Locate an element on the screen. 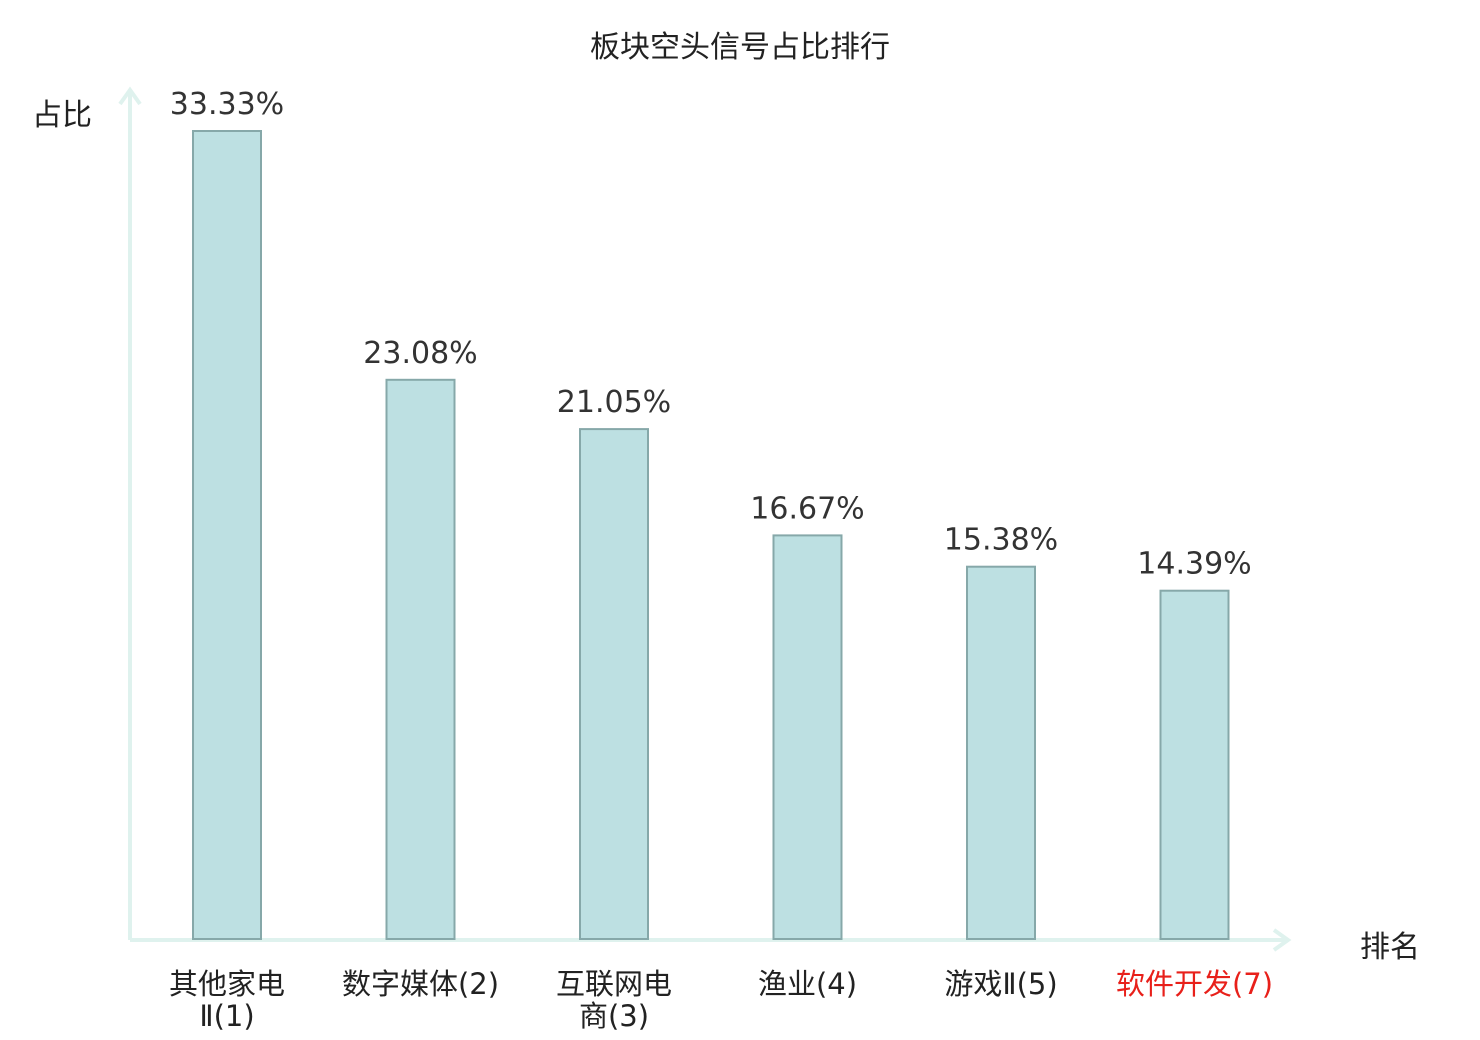 The height and width of the screenshot is (1040, 1480). x-tick-label: 数字媒体(2) is located at coordinates (420, 984).